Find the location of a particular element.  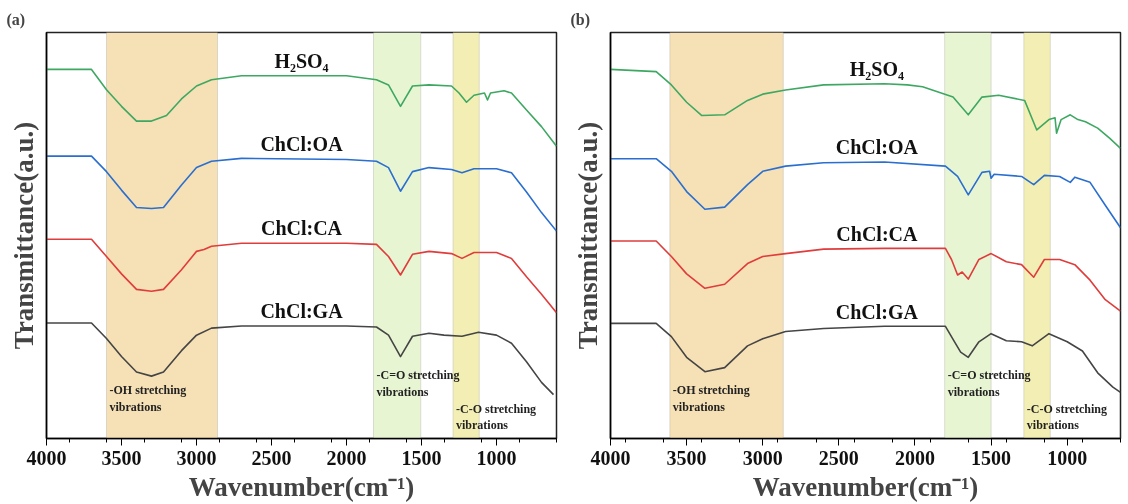

chart-title: (b) is located at coordinates (580, 19).